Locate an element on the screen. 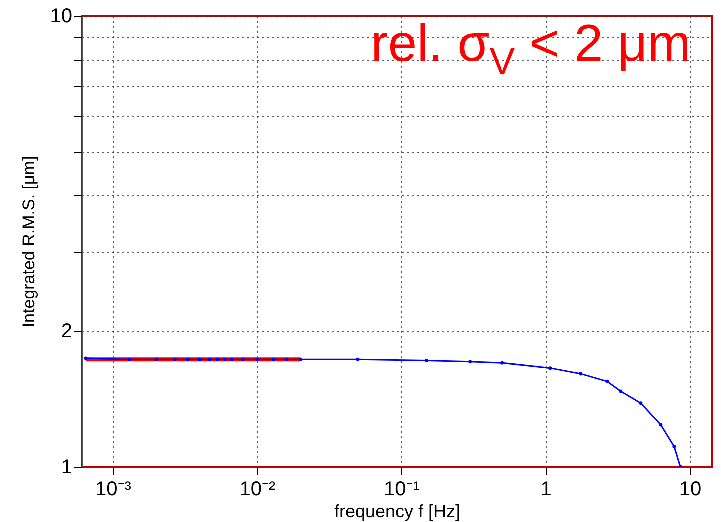 This screenshot has width=721, height=522. x-tick-label: 1 is located at coordinates (546, 489).